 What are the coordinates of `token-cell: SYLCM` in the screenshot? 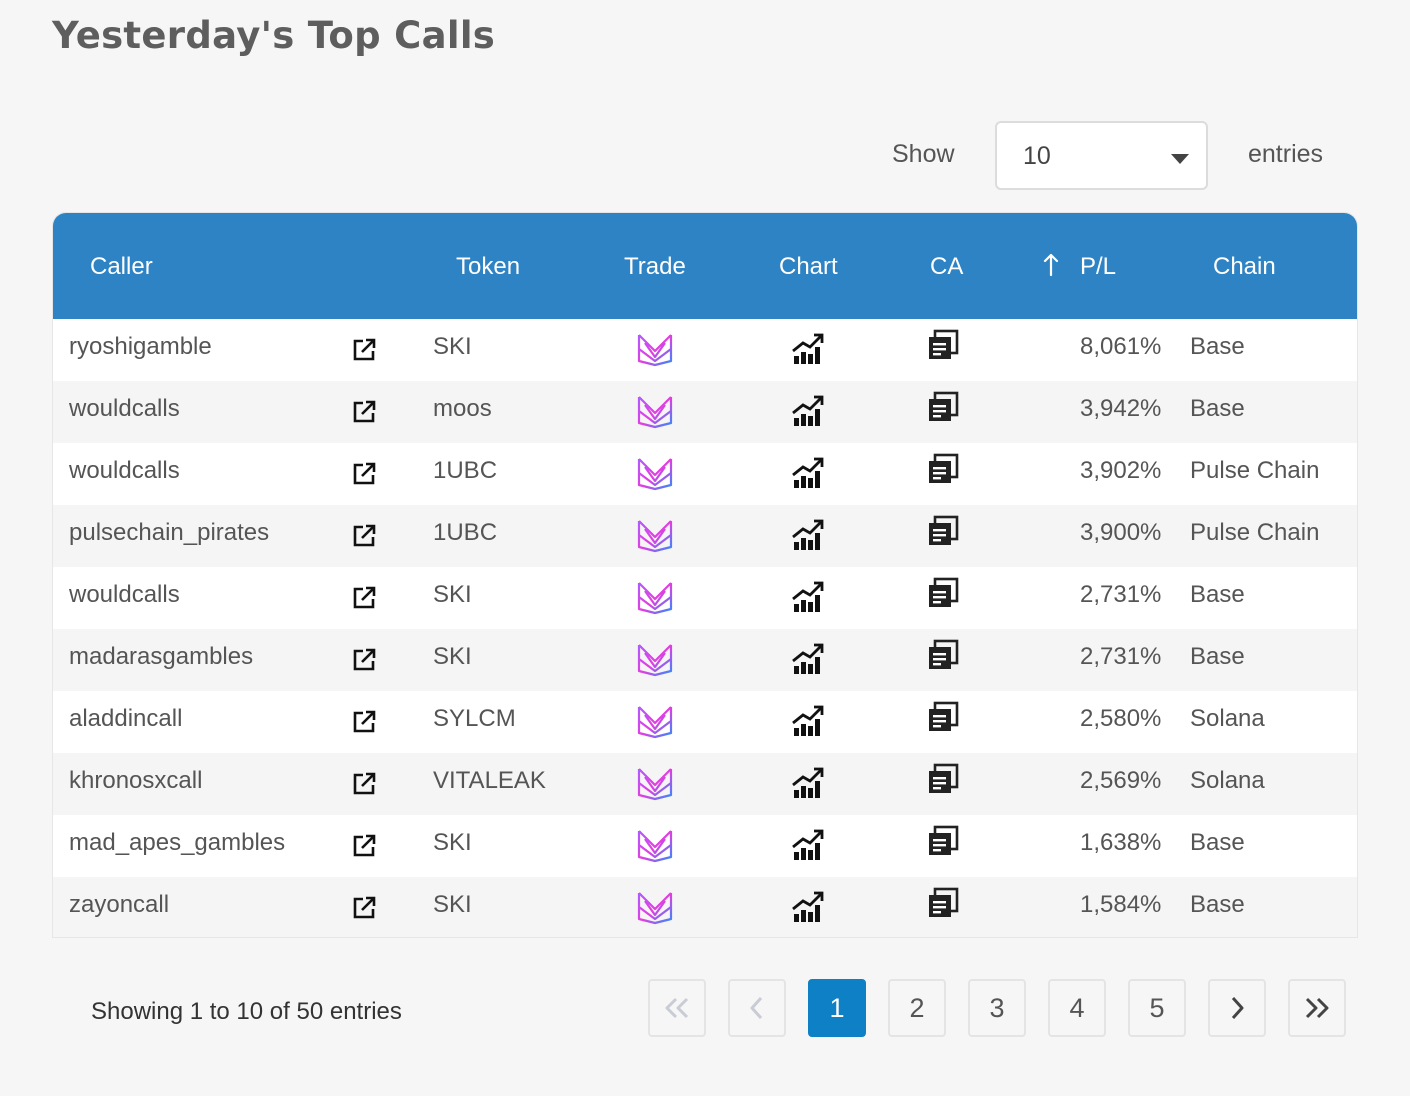 It's located at (474, 718).